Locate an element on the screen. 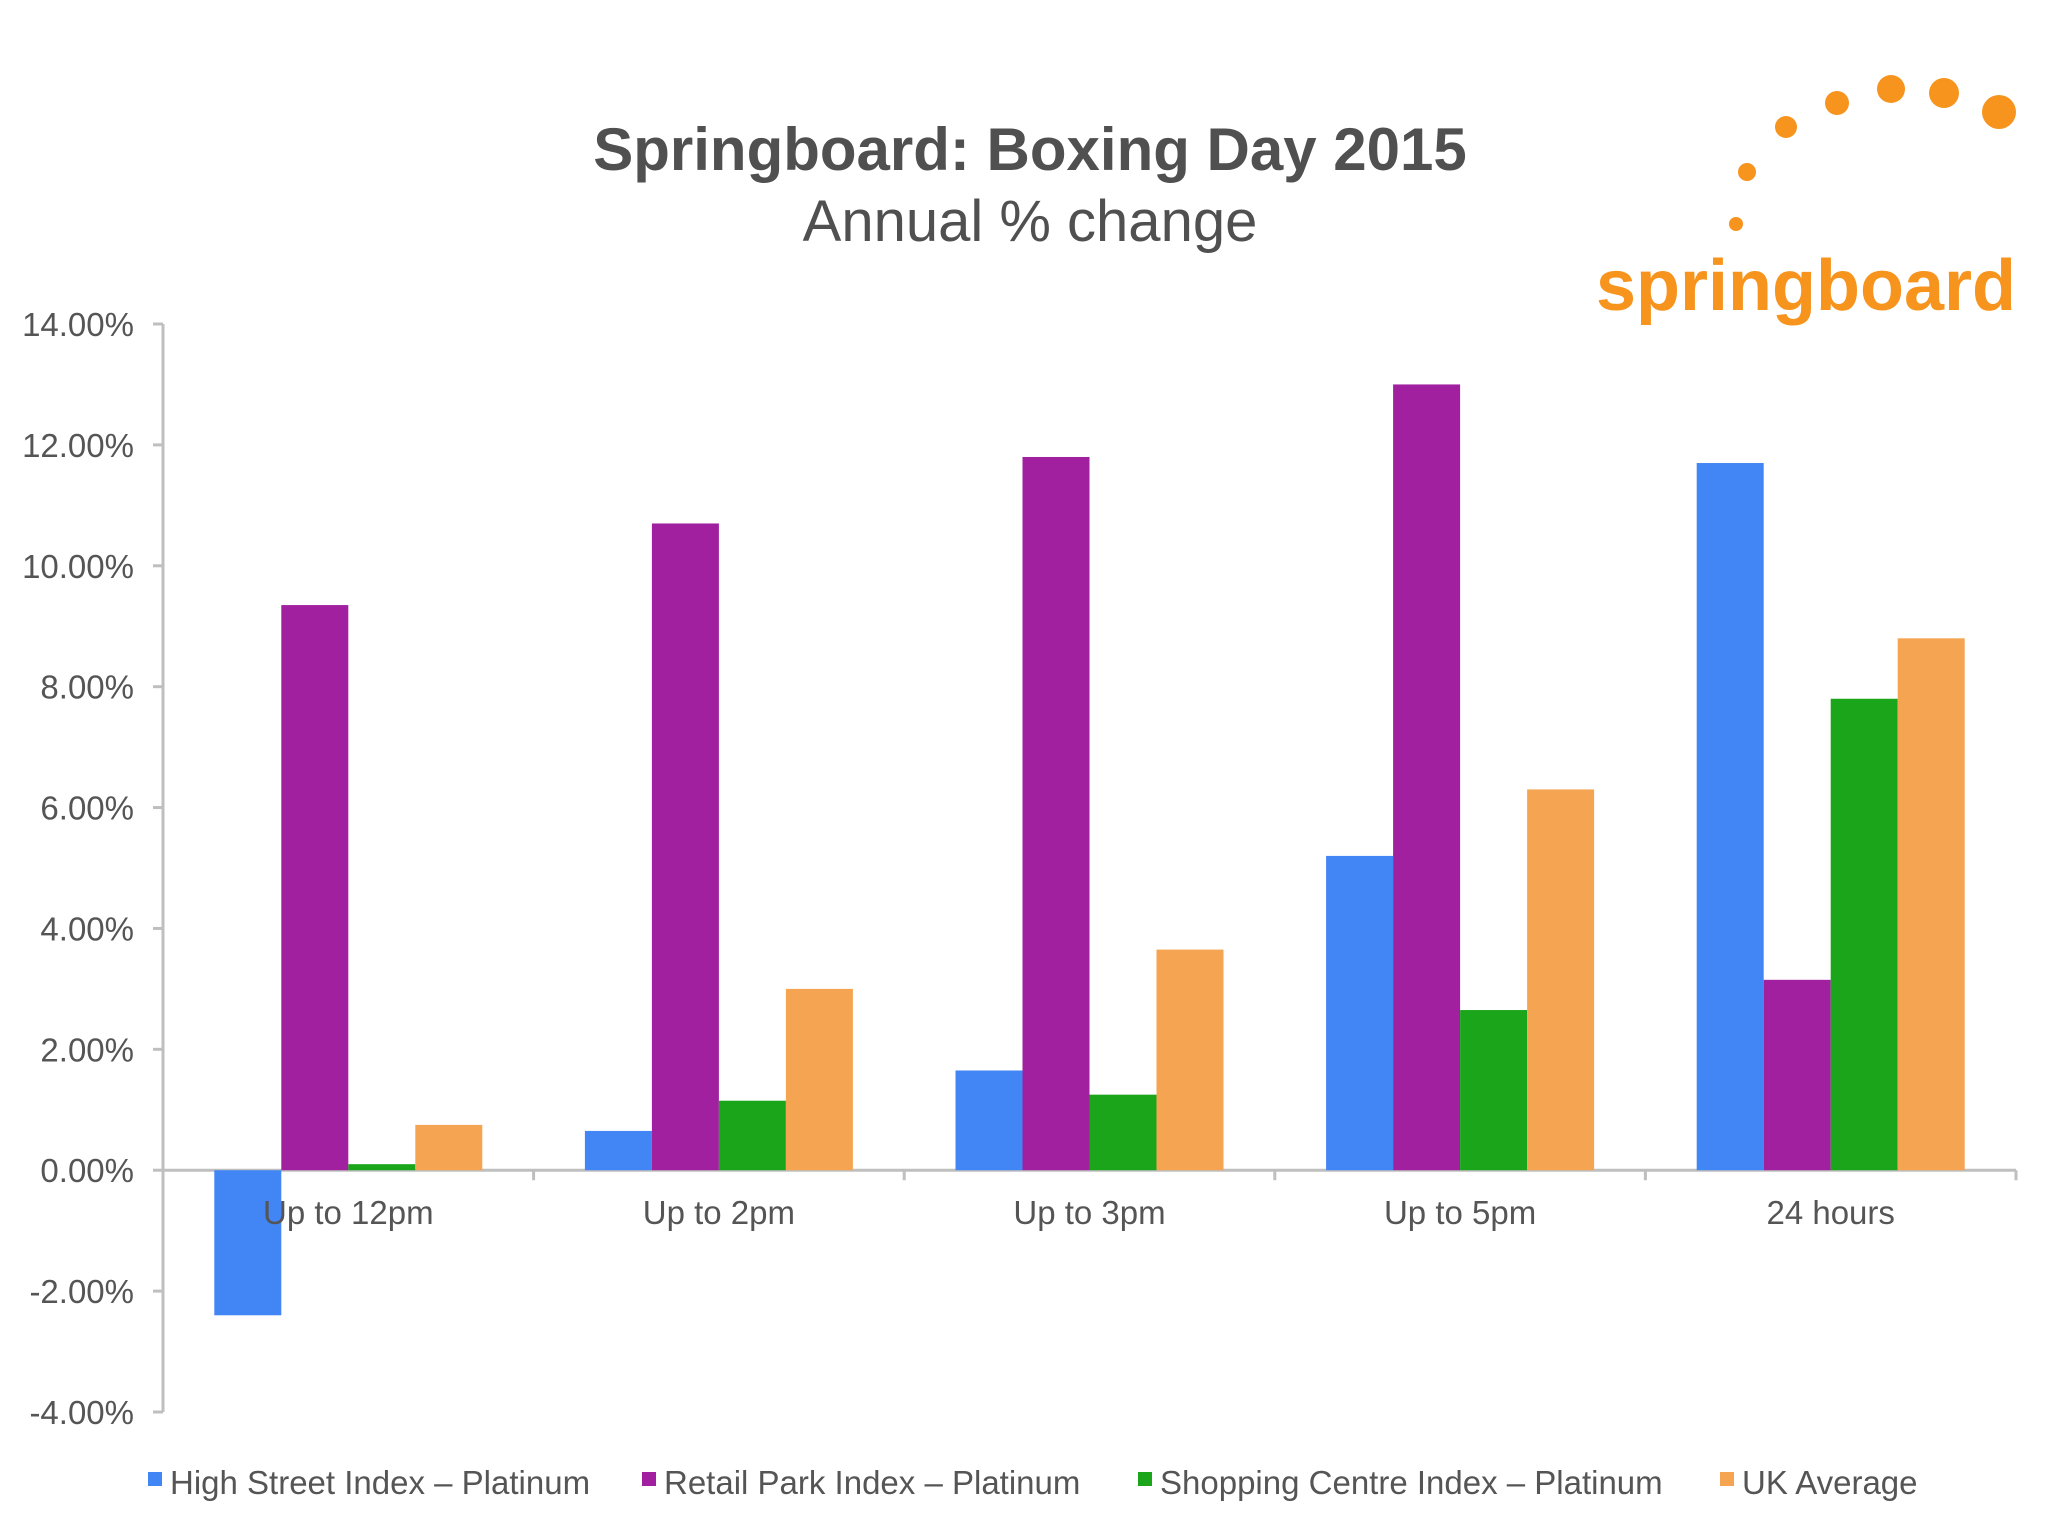  x-category-label: Up to 12pm is located at coordinates (348, 1212).